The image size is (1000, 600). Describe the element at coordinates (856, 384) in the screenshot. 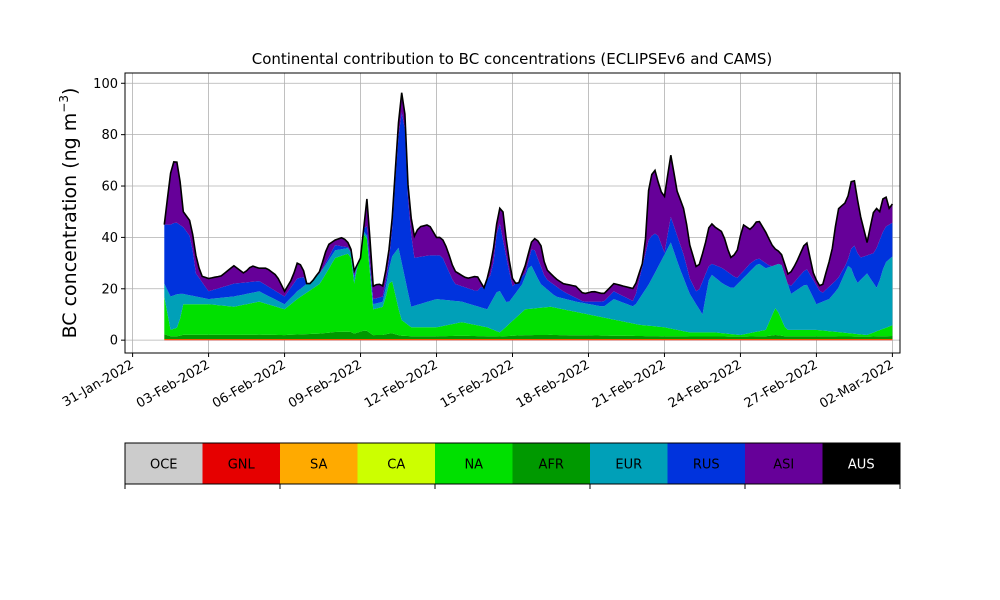

I see `x-tick-label: 02-Mar-2022` at that location.